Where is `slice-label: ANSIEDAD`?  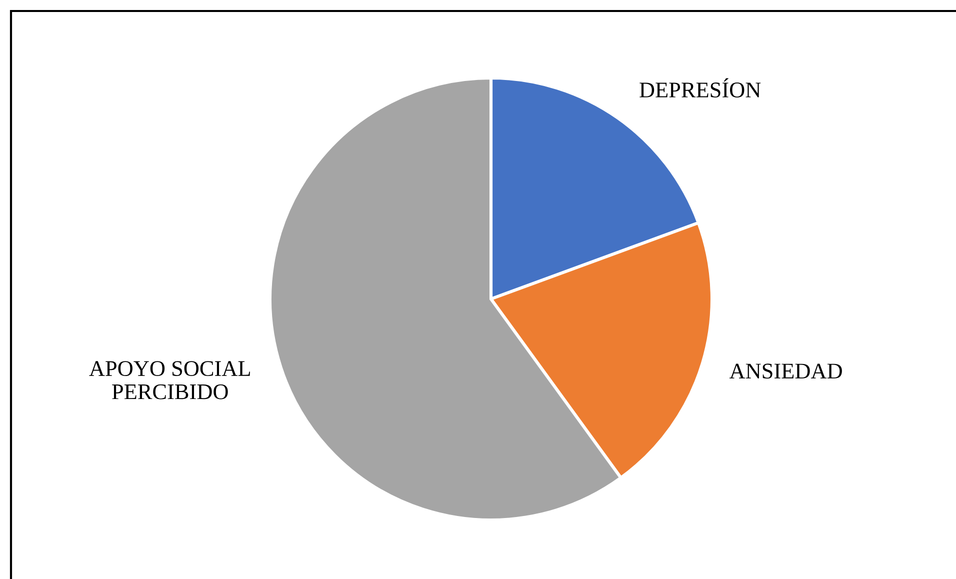
slice-label: ANSIEDAD is located at coordinates (785, 371).